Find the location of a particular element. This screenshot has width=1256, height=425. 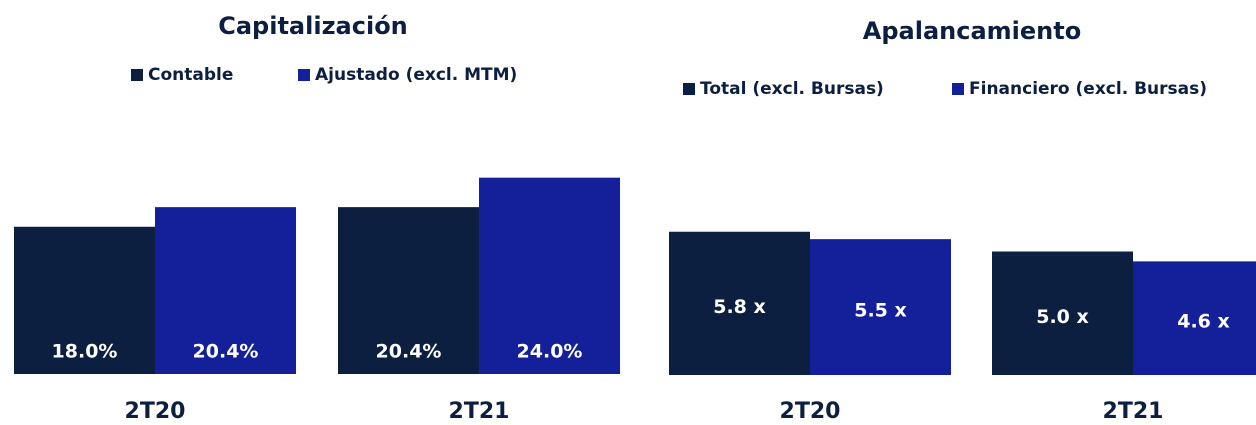

value-label: 4.6 x is located at coordinates (1203, 322).